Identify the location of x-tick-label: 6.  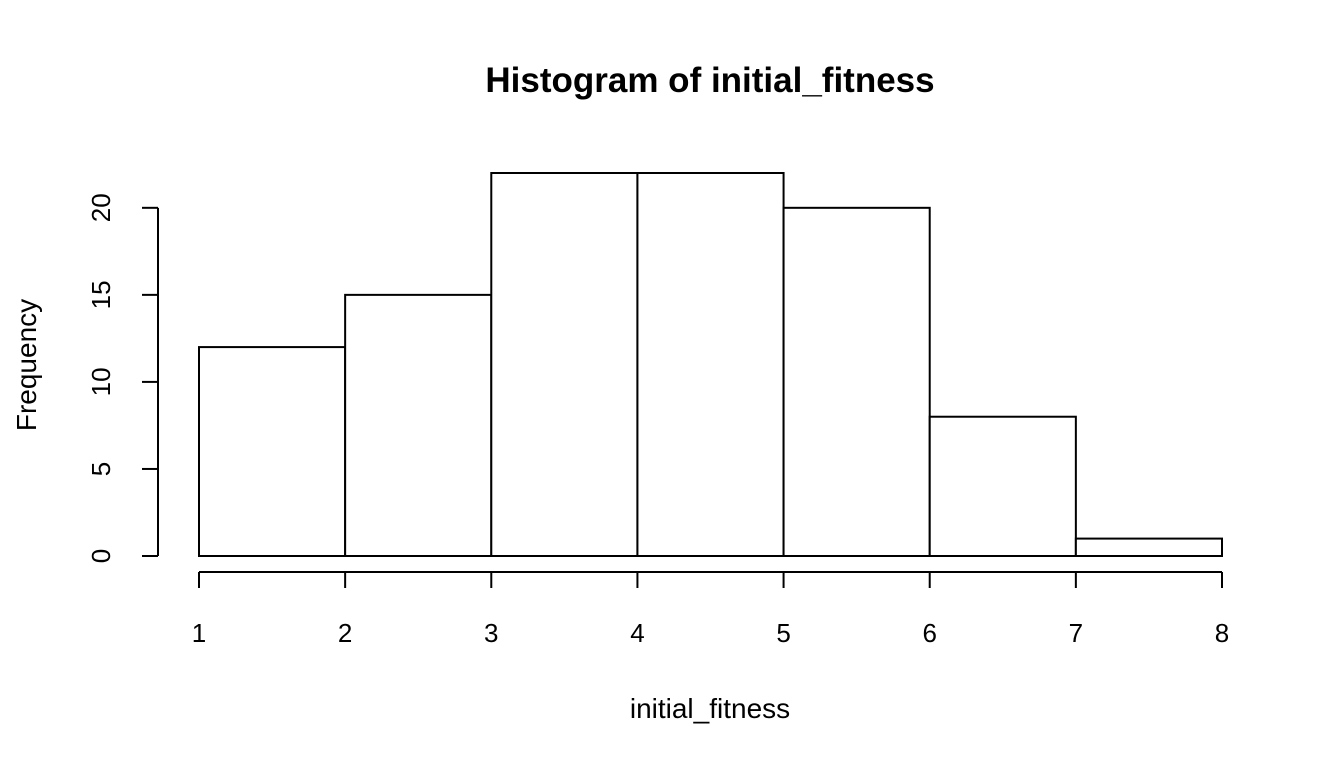
(929, 633).